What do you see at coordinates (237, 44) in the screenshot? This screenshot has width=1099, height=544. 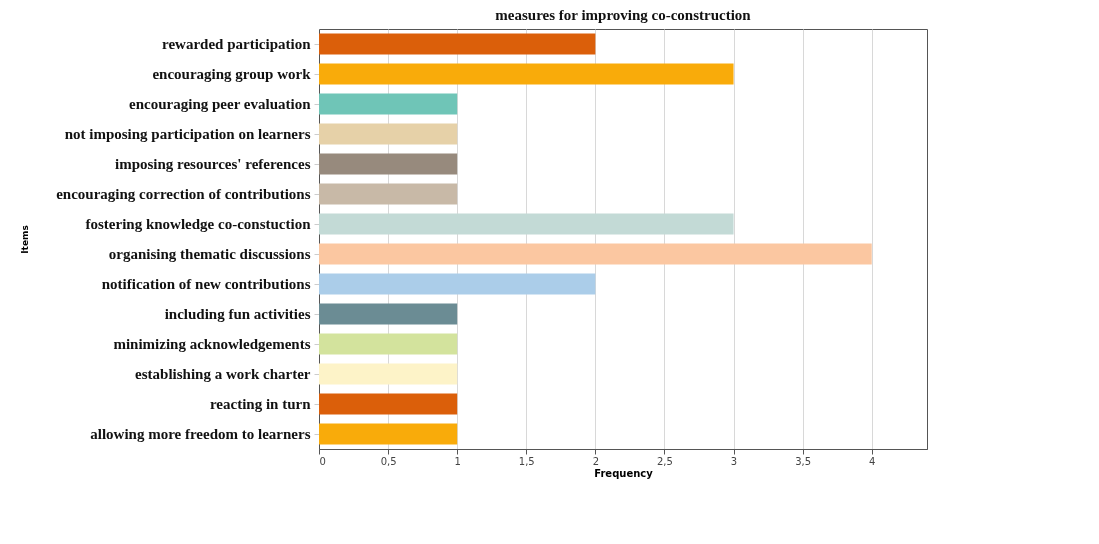 I see `y-tick-label: rewarded participation` at bounding box center [237, 44].